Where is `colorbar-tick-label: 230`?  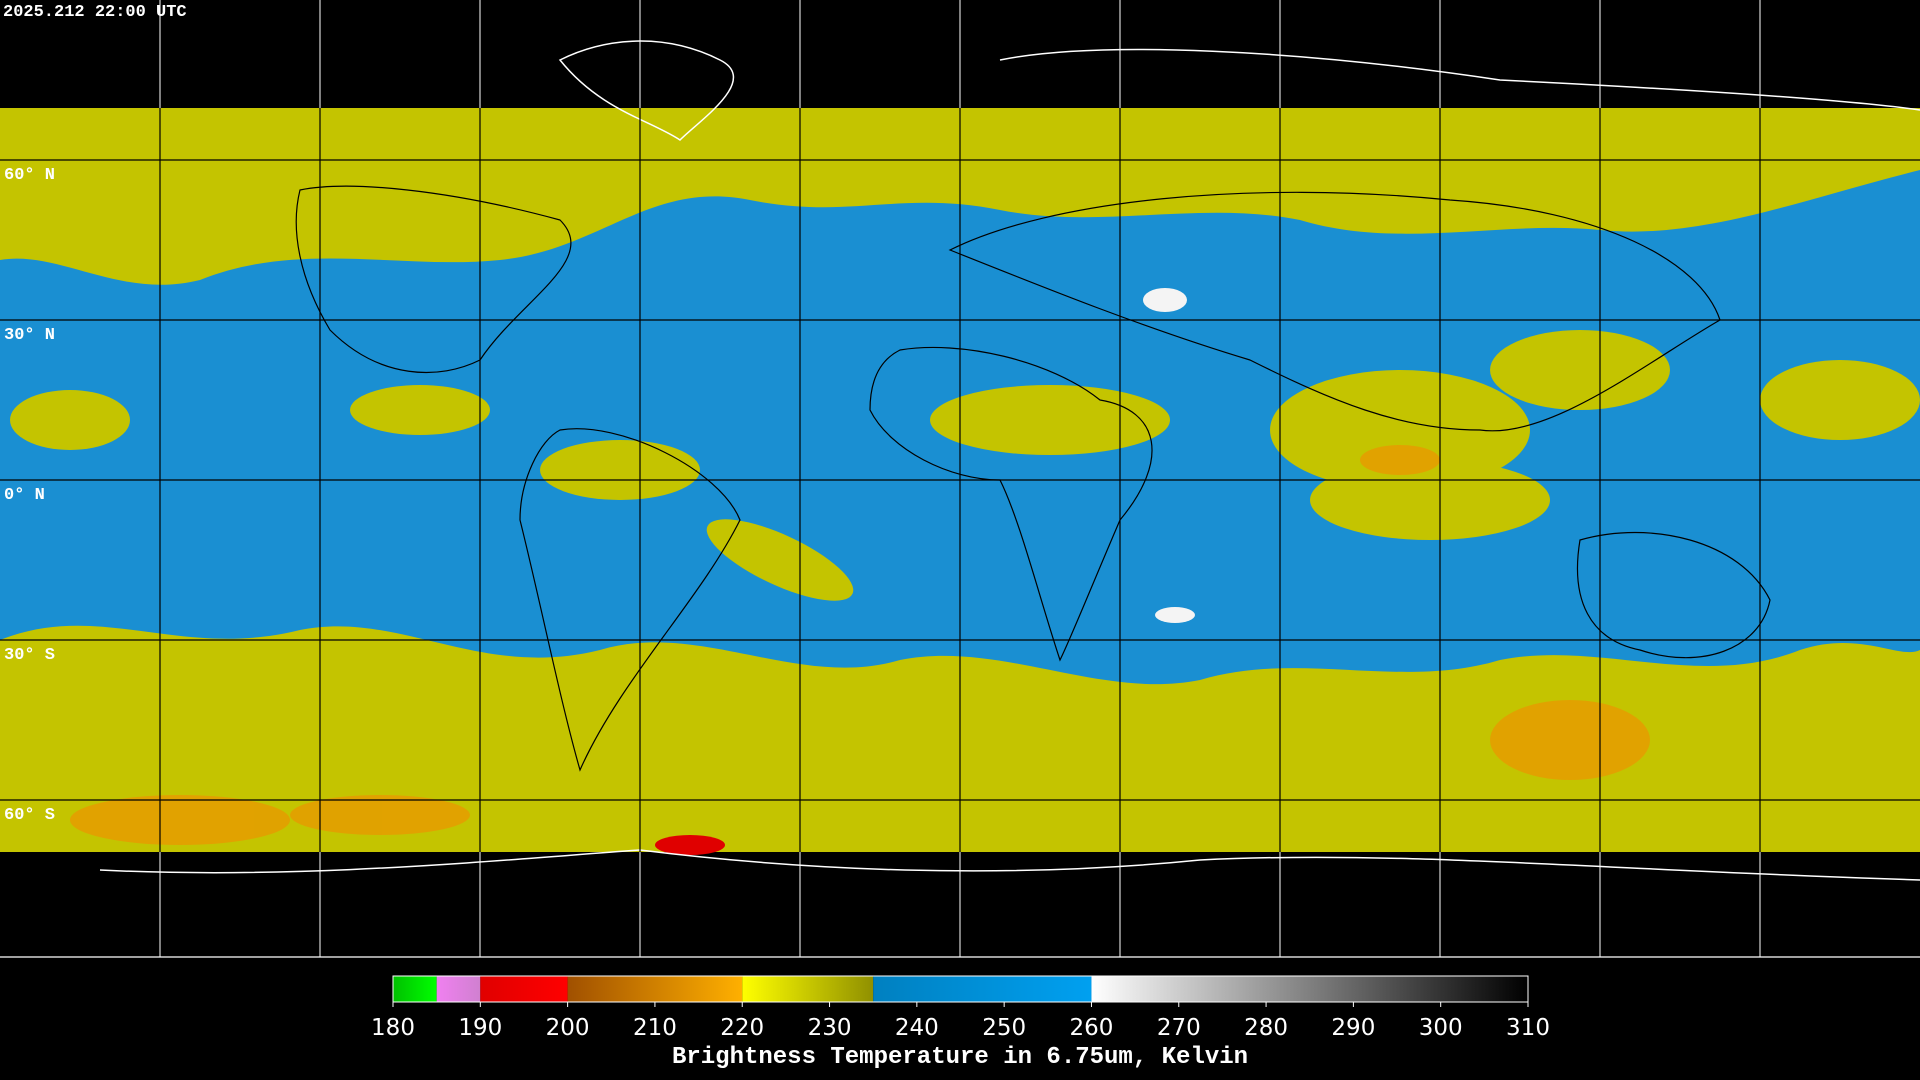
colorbar-tick-label: 230 is located at coordinates (830, 1028).